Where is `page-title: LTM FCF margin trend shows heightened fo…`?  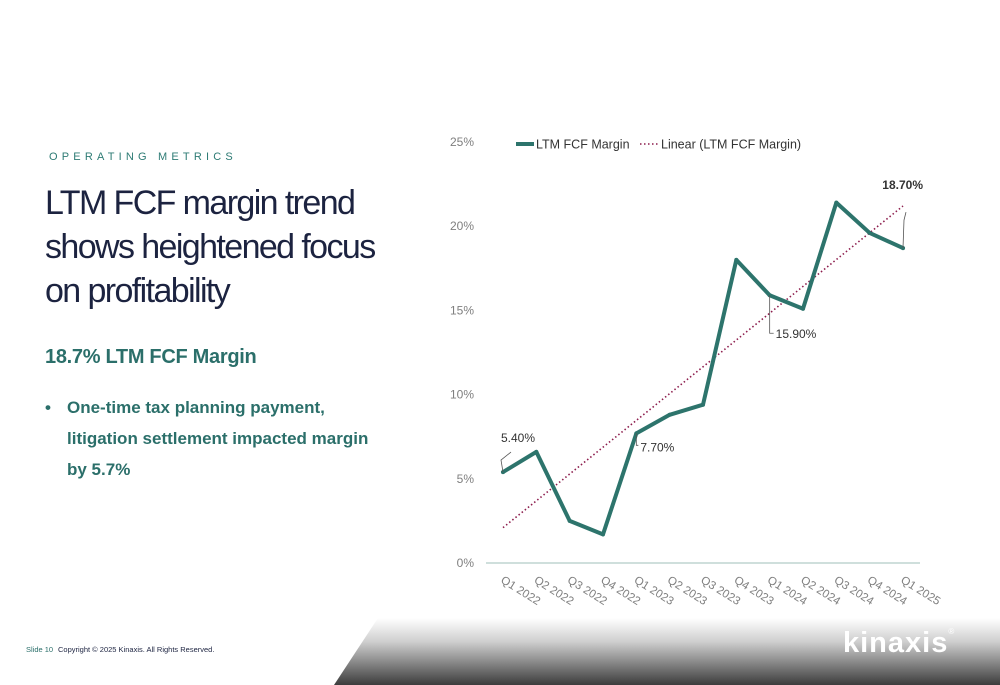
page-title: LTM FCF margin trend shows heightened fo… is located at coordinates (210, 247).